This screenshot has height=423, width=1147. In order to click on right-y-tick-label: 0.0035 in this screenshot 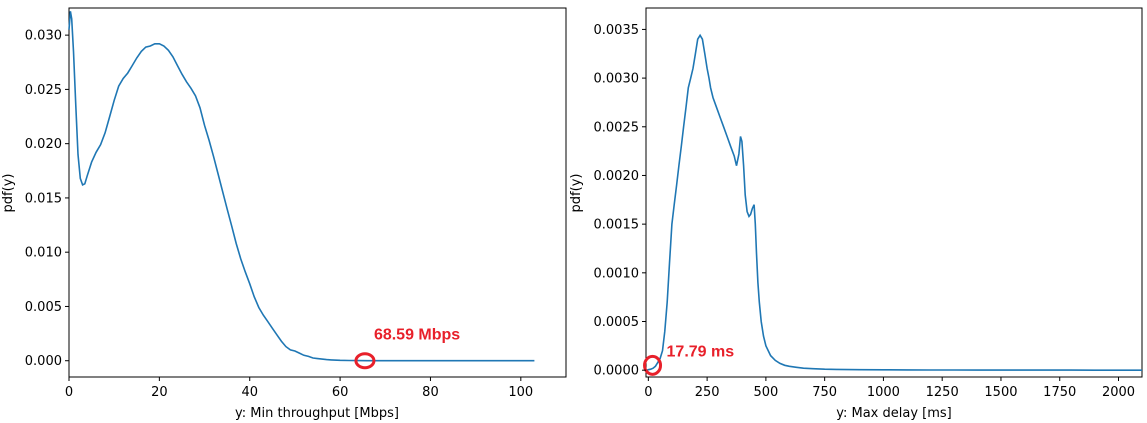, I will do `click(617, 30)`.